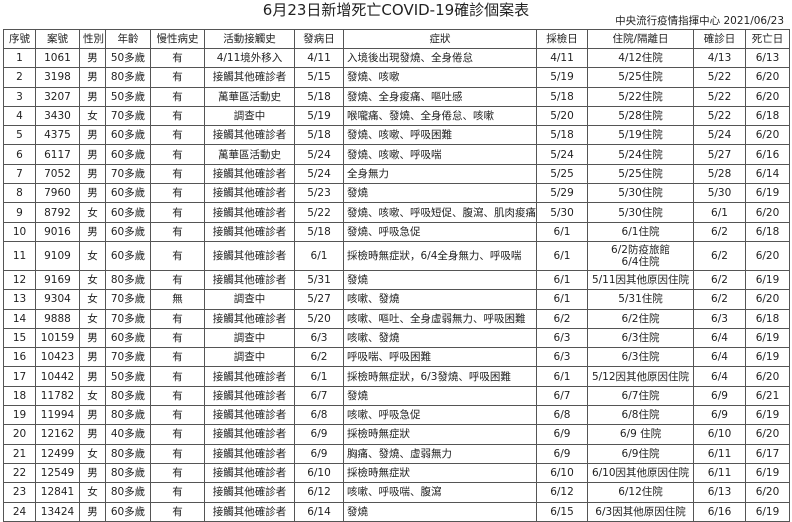 The image size is (792, 522). What do you see at coordinates (562, 396) in the screenshot?
I see `cell-test-date: 6/7` at bounding box center [562, 396].